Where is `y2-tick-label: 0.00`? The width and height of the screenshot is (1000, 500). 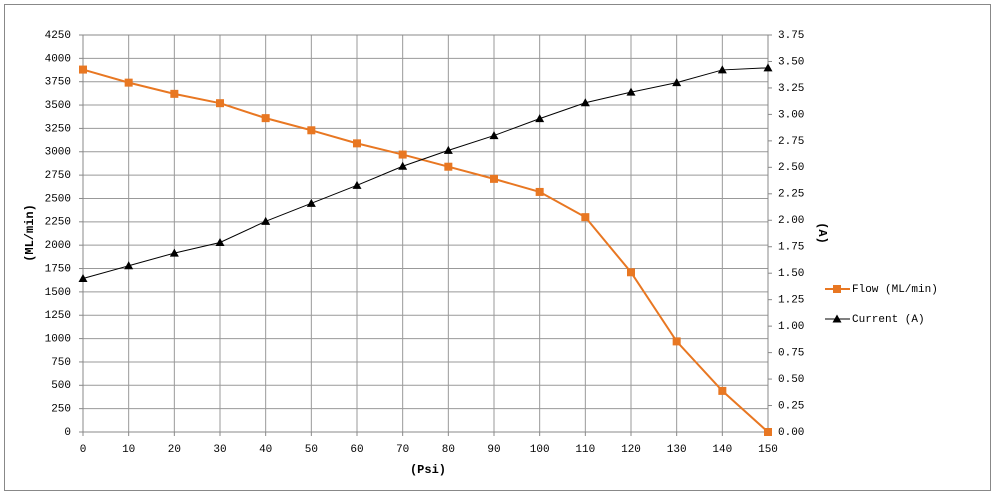
y2-tick-label: 0.00 is located at coordinates (791, 433).